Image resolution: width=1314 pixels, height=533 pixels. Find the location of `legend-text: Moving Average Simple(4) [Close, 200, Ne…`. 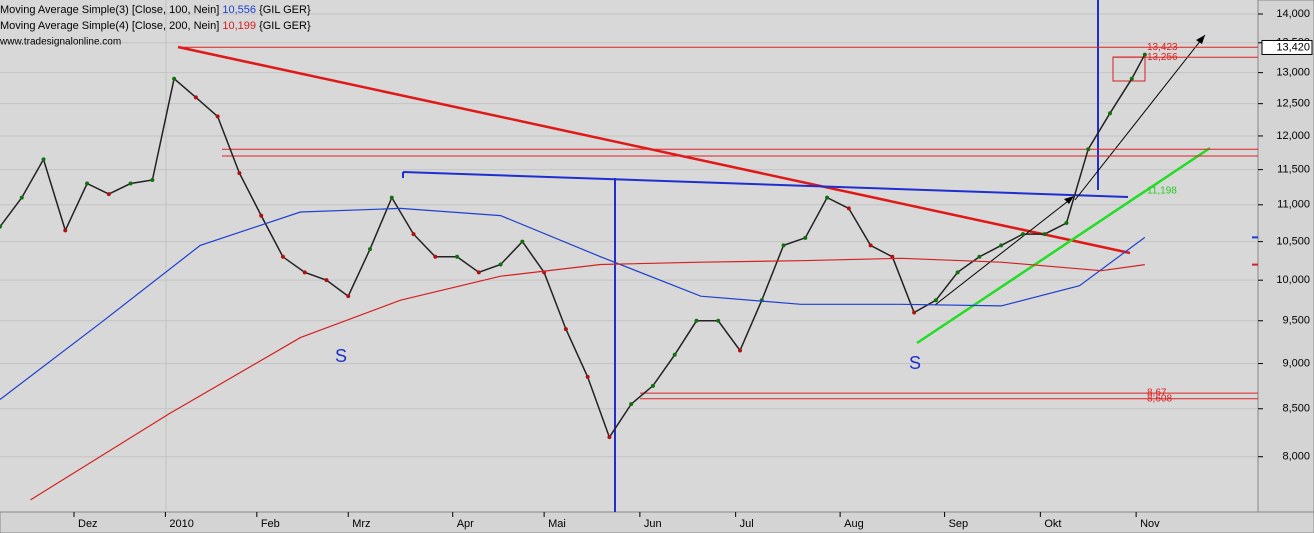

legend-text: Moving Average Simple(4) [Close, 200, Ne… is located at coordinates (155, 26).